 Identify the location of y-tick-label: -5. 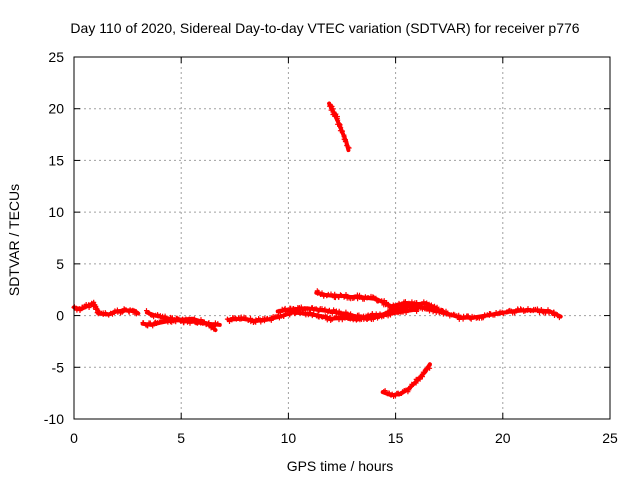
(58, 367).